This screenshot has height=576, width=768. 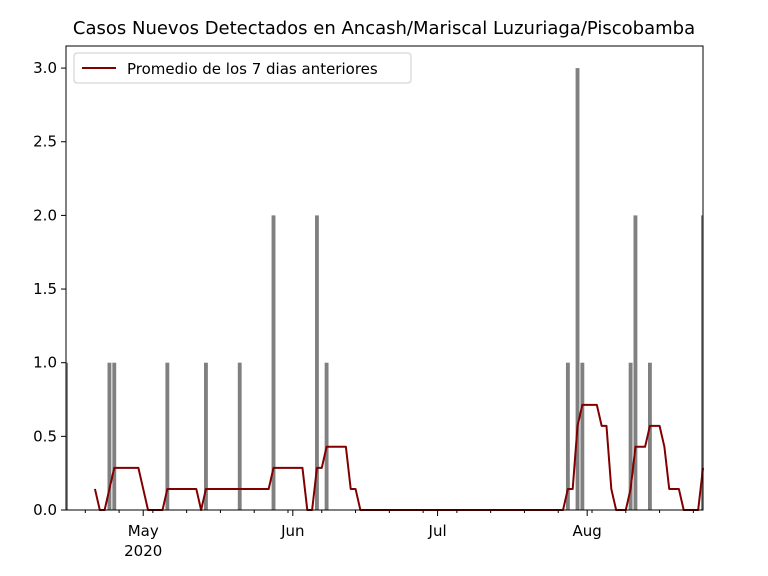 I want to click on y-tick-label: 1.5, so click(x=45, y=289).